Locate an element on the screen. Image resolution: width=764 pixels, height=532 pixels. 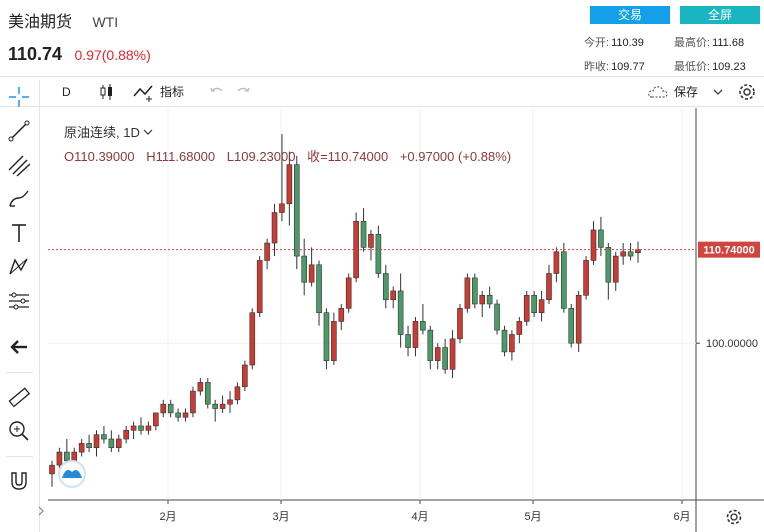
magnet-icon is located at coordinates (19, 481).